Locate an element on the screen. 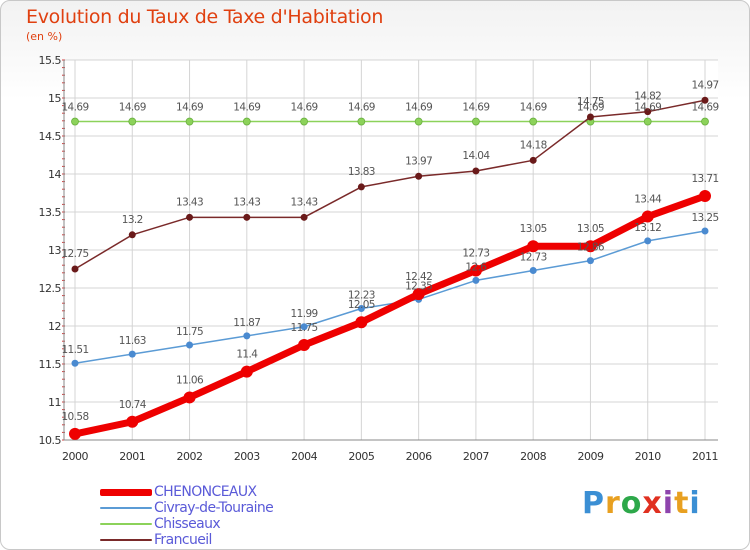 This screenshot has width=750, height=550. data-label: 13.71 is located at coordinates (704, 179).